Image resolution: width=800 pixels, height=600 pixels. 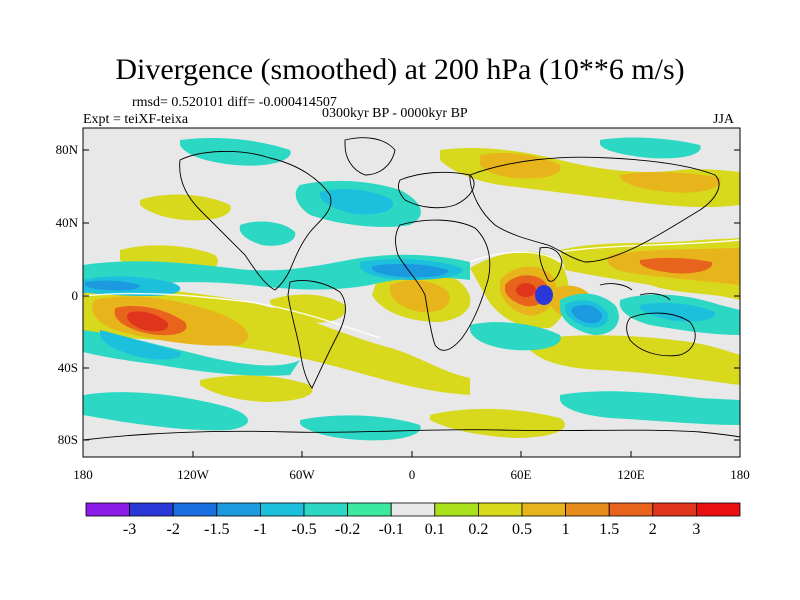 What do you see at coordinates (434, 529) in the screenshot?
I see `colorbar-label-7: 0.1` at bounding box center [434, 529].